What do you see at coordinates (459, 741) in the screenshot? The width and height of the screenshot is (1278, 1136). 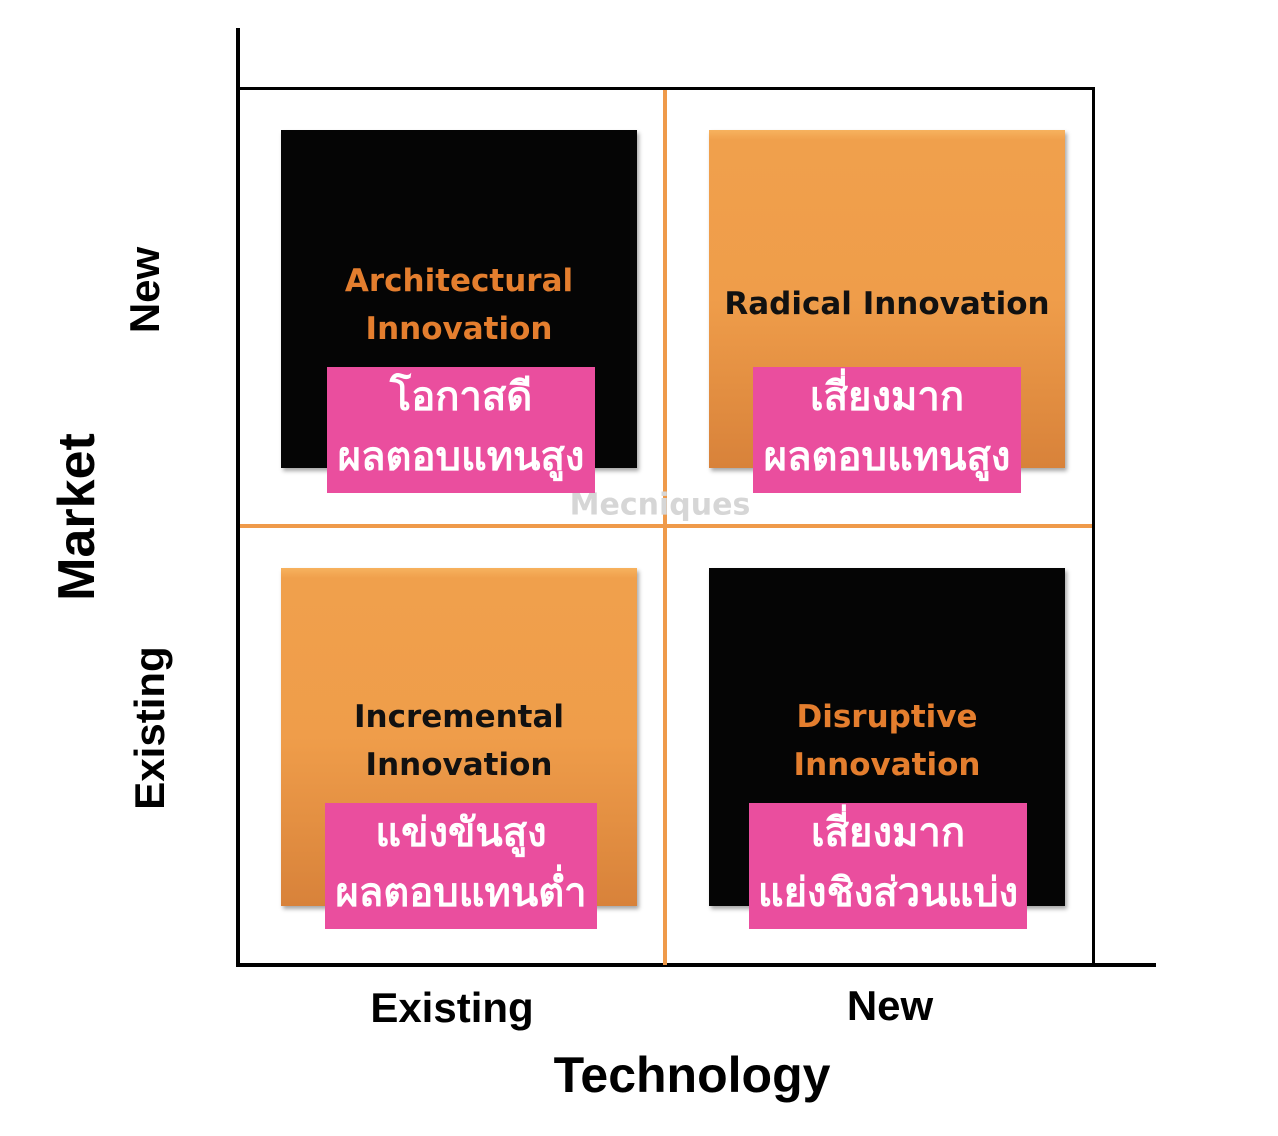 I see `quadrant-title: Incremental Innovation` at bounding box center [459, 741].